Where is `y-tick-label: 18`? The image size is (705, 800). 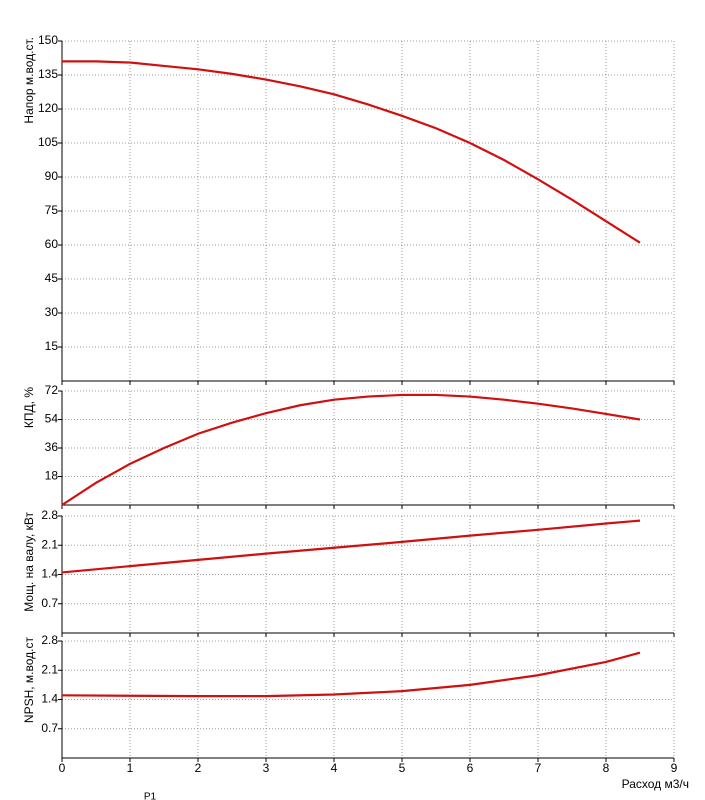
y-tick-label: 18 is located at coordinates (52, 476).